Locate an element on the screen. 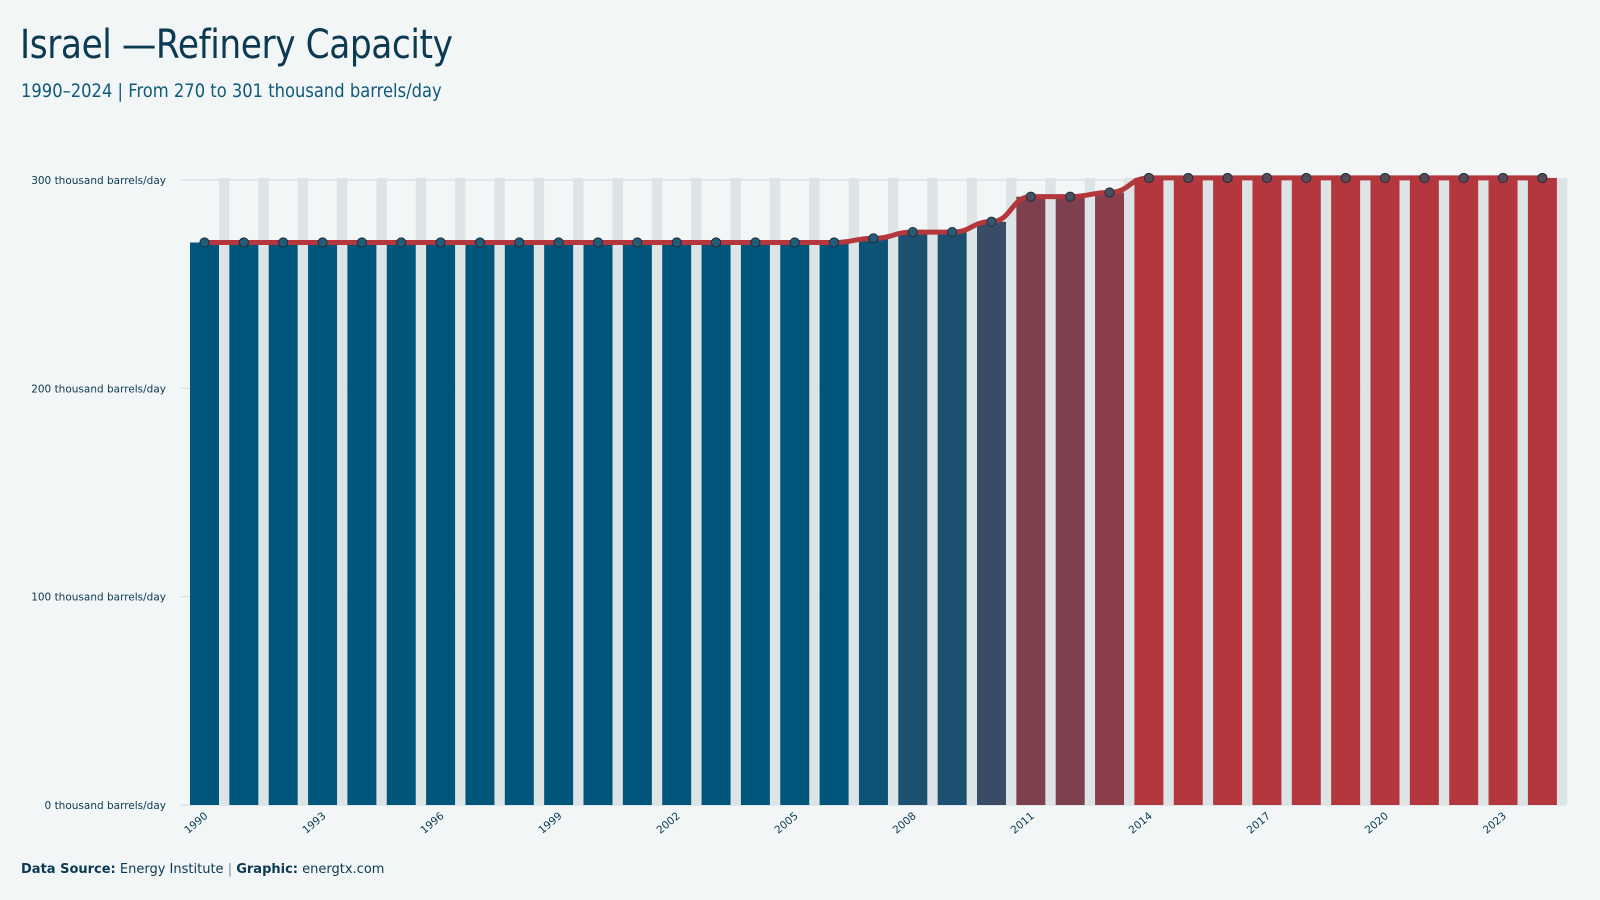 Image resolution: width=1600 pixels, height=900 pixels. point-2023 is located at coordinates (1503, 178).